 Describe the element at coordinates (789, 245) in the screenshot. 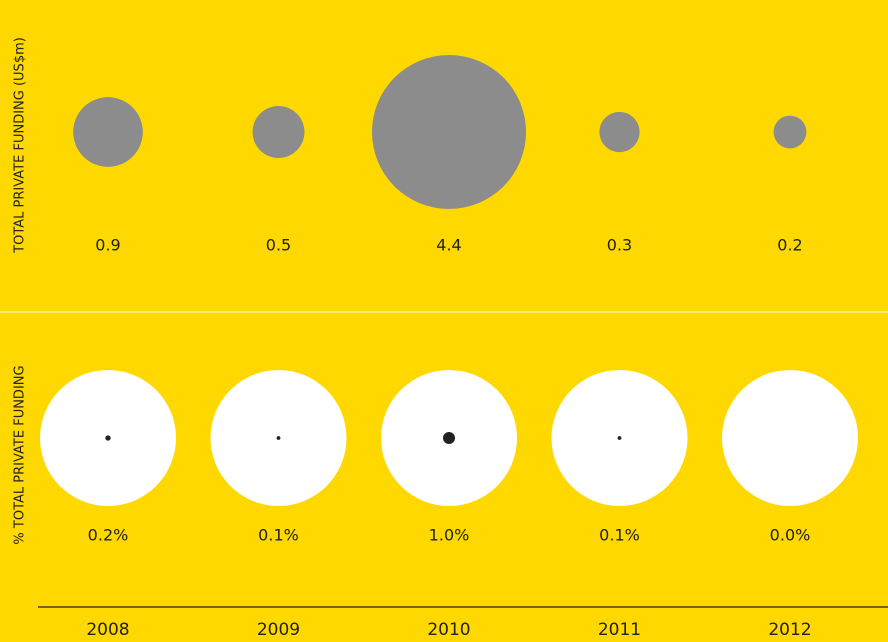

I see `value-label: 0.2` at that location.